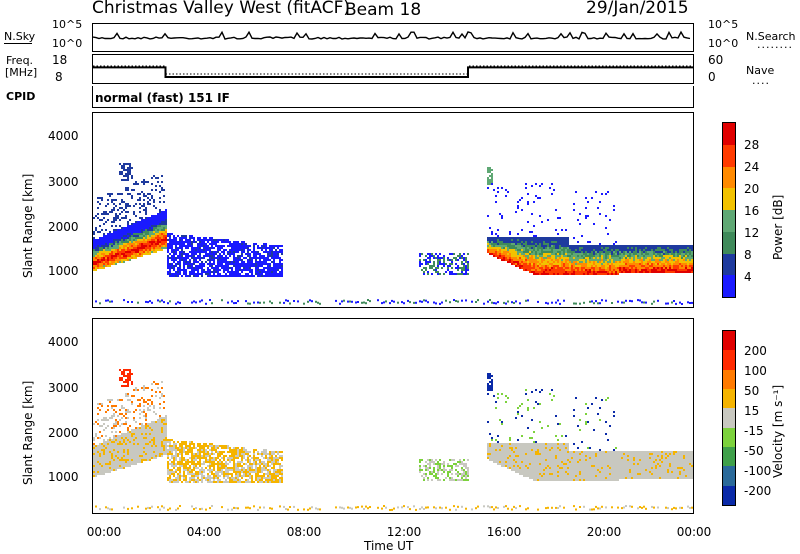 Image resolution: width=800 pixels, height=554 pixels. What do you see at coordinates (729, 134) in the screenshot?
I see `power-colorbar-segment` at bounding box center [729, 134].